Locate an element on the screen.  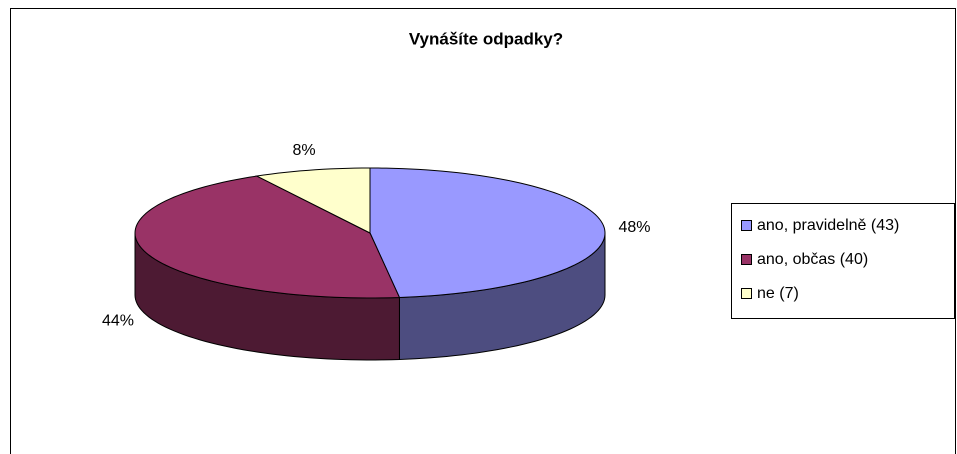
chart-title: Vynášíte odpadky? is located at coordinates (486, 38).